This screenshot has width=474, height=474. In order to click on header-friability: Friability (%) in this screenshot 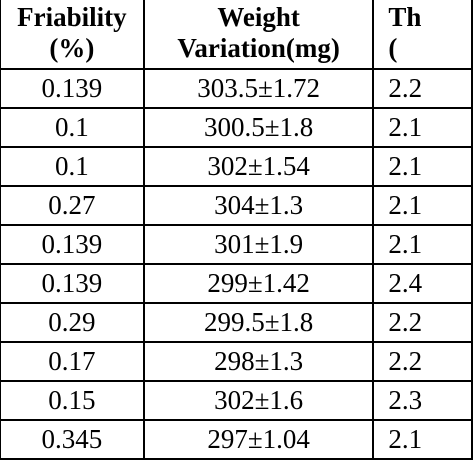, I will do `click(72, 35)`.